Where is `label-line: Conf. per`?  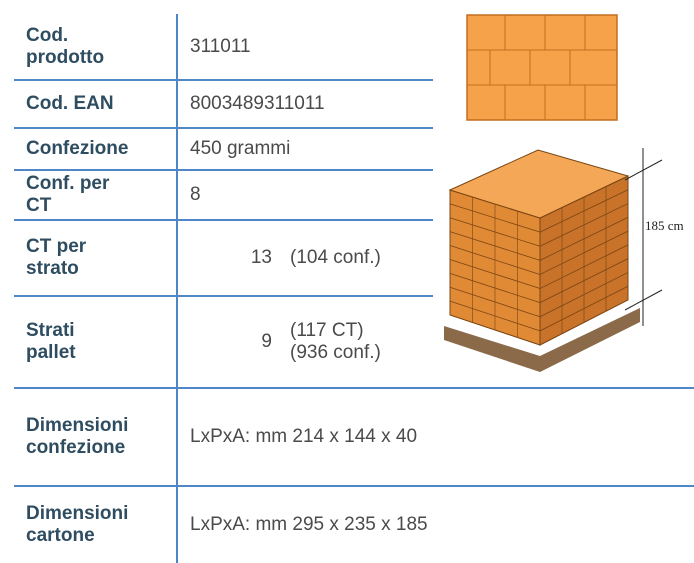 label-line: Conf. per is located at coordinates (68, 183).